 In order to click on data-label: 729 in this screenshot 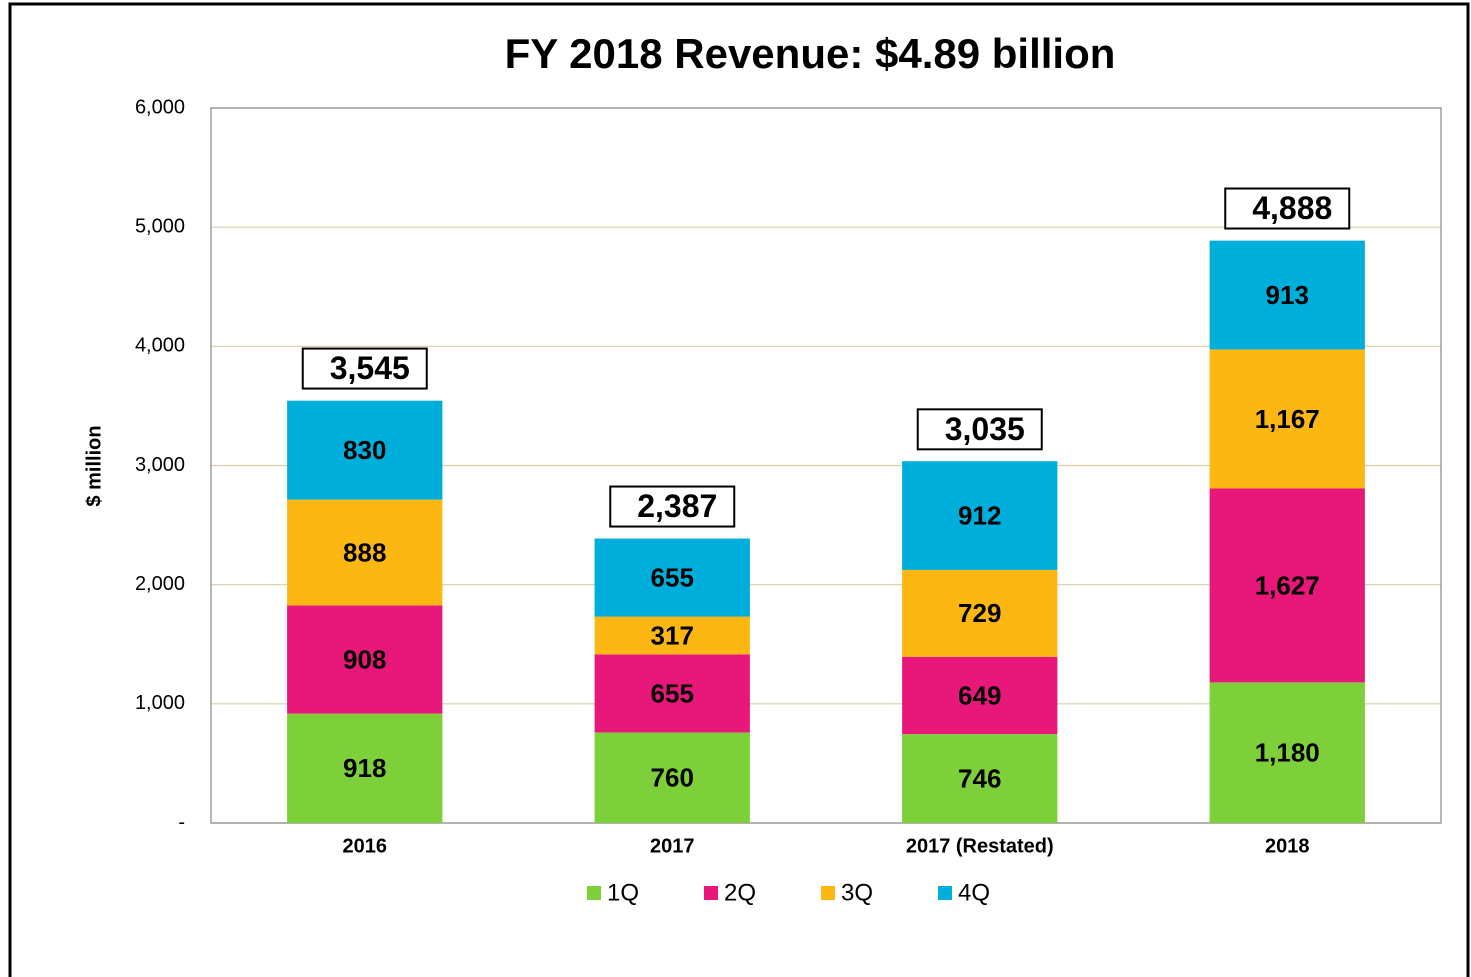, I will do `click(979, 613)`.